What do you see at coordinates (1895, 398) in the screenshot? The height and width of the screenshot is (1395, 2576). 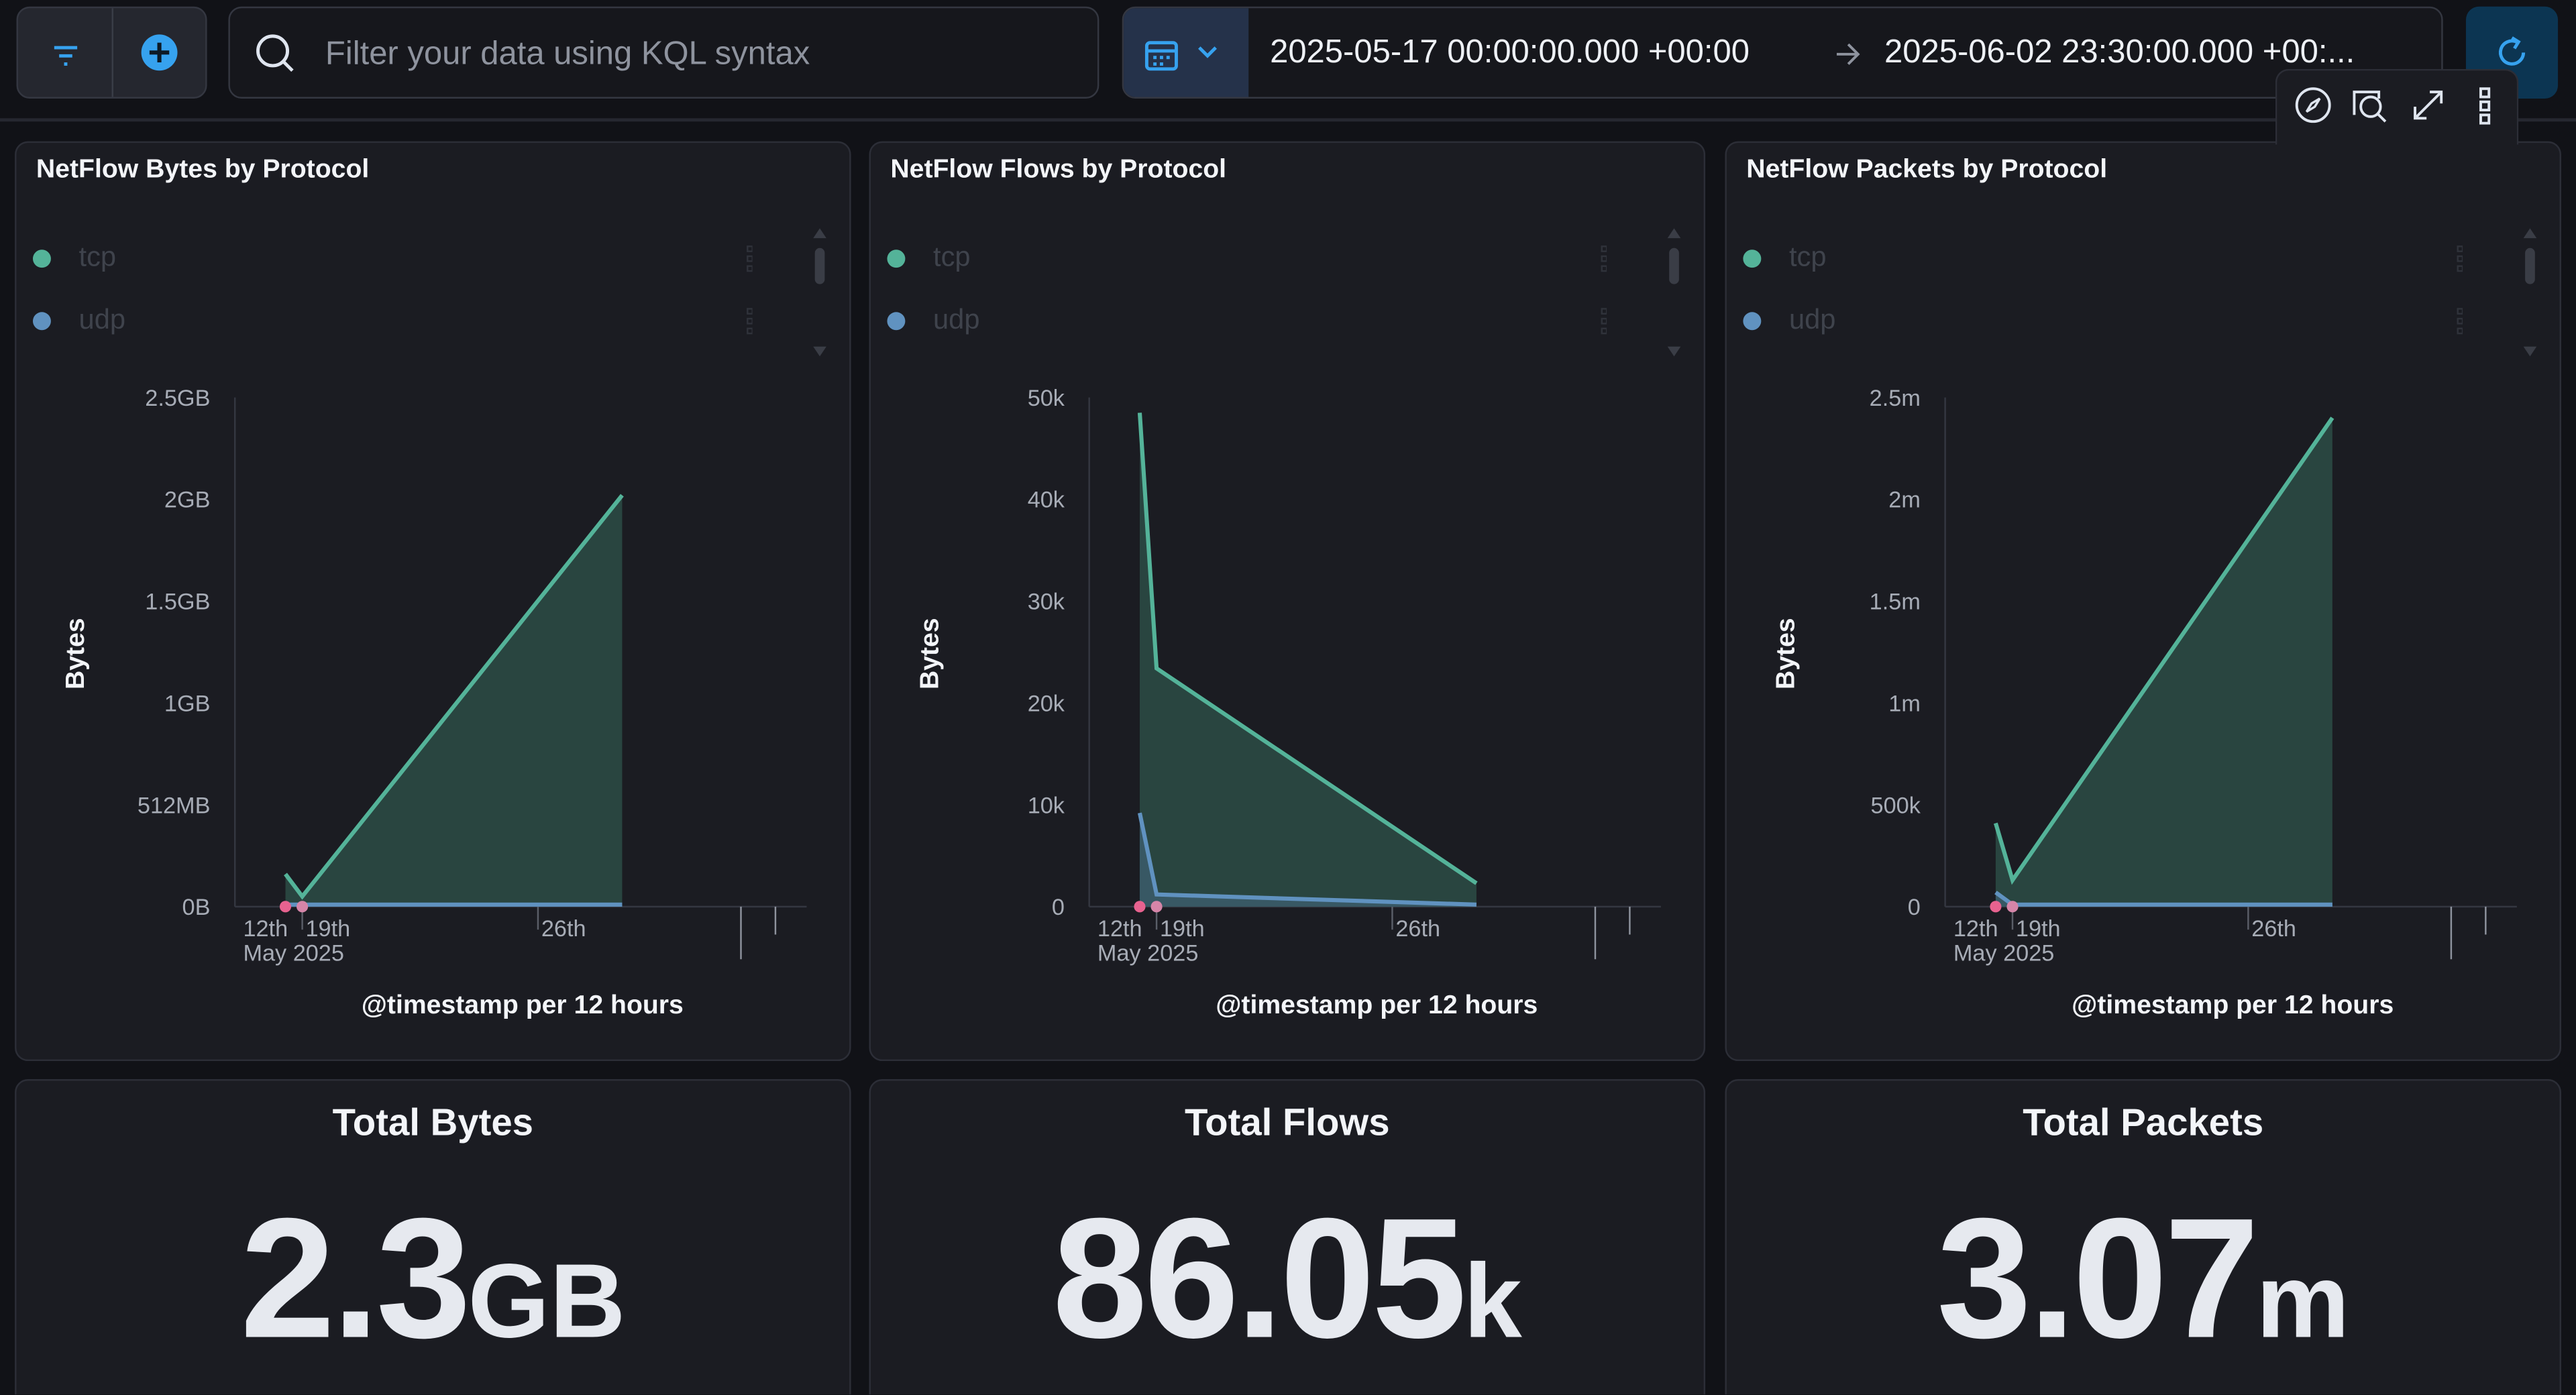 I see `y-tick-label: 2.5m` at bounding box center [1895, 398].